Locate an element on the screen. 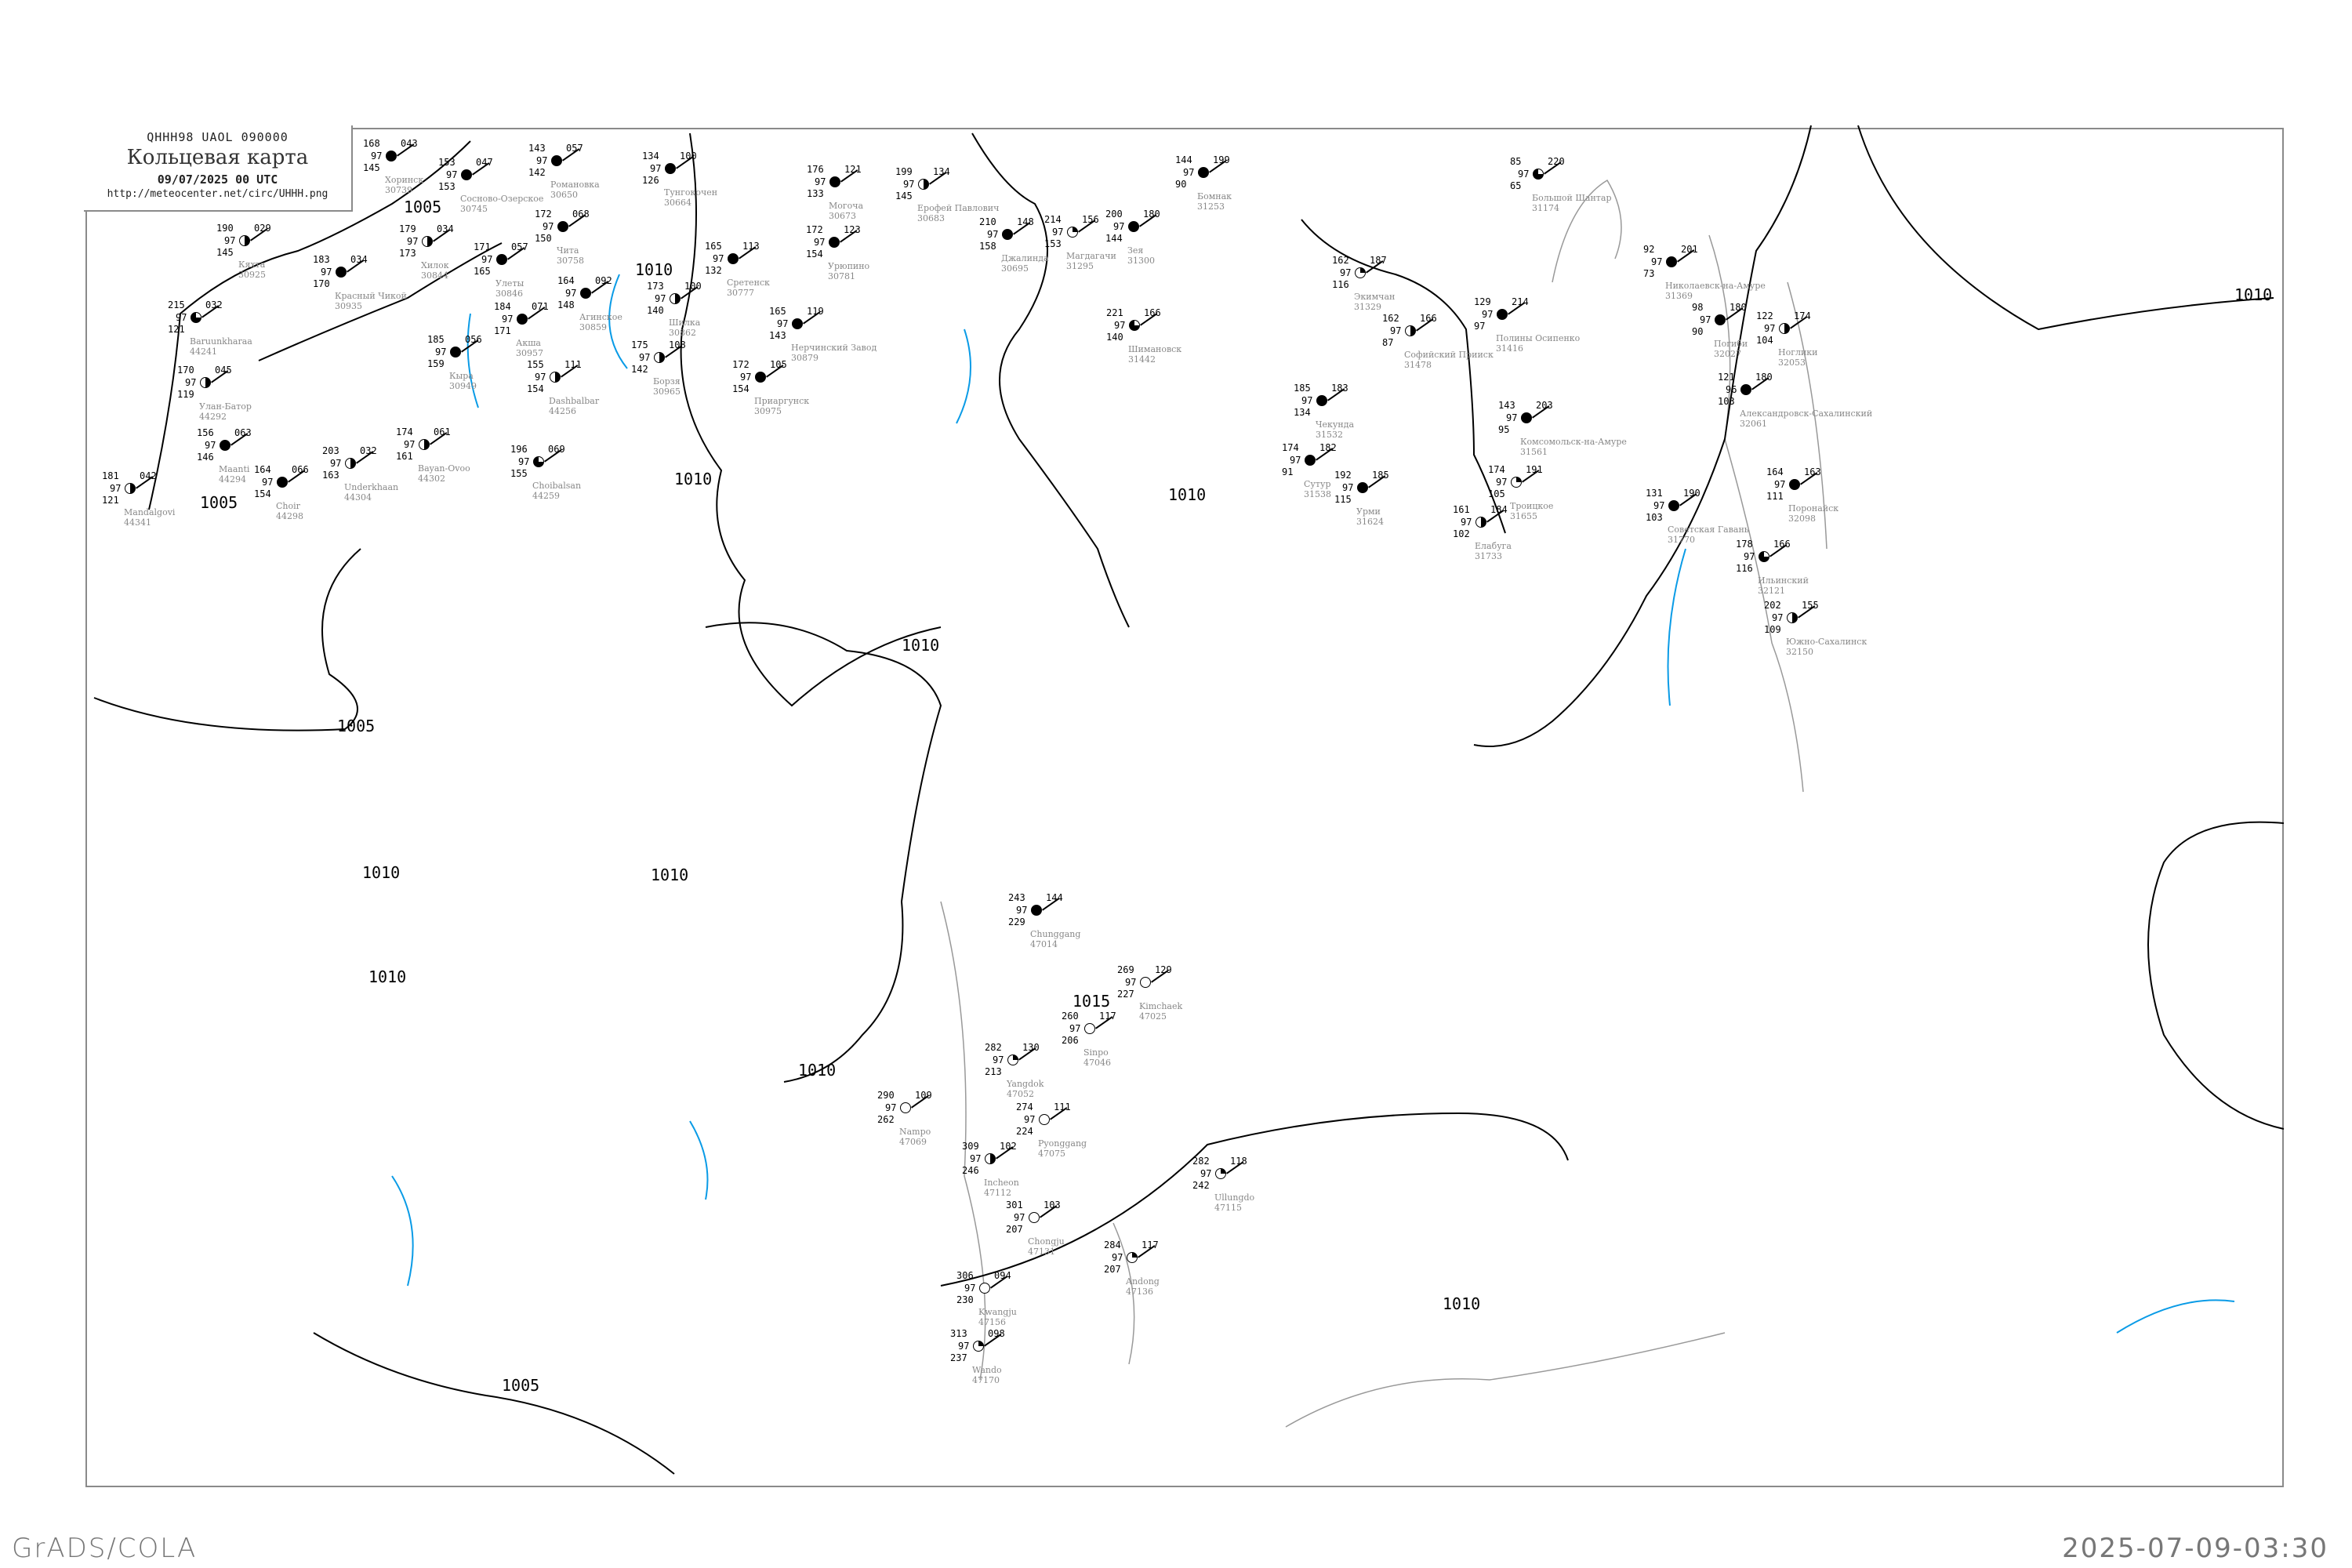 The image size is (2352, 1568). station-pressure: 061 is located at coordinates (442, 431).